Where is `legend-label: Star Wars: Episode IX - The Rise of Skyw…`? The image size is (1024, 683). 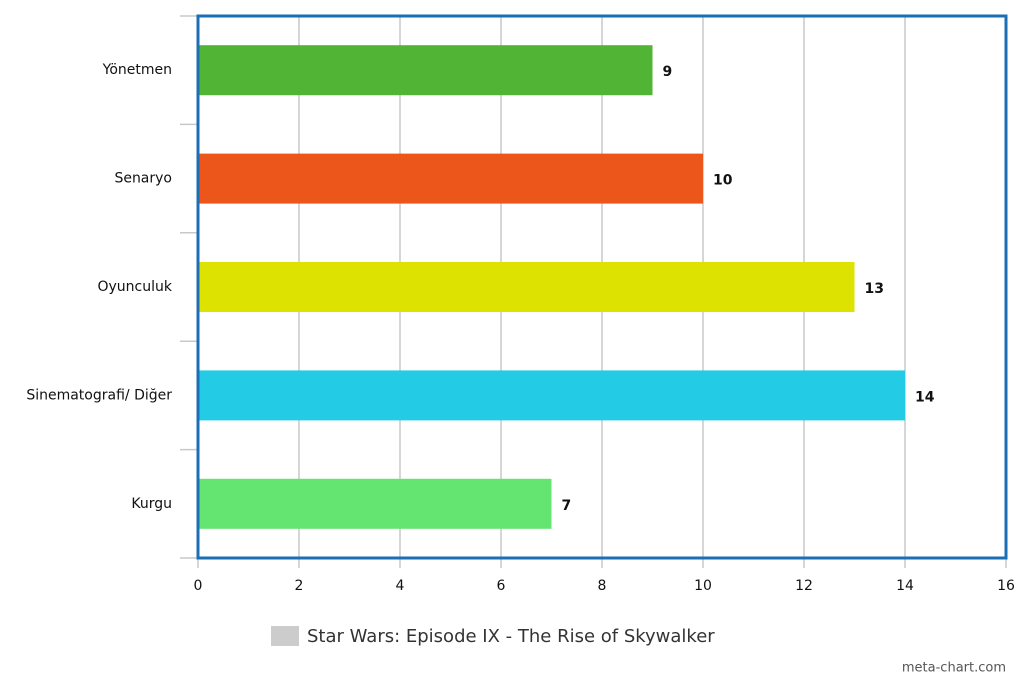 legend-label: Star Wars: Episode IX - The Rise of Skyw… is located at coordinates (511, 636).